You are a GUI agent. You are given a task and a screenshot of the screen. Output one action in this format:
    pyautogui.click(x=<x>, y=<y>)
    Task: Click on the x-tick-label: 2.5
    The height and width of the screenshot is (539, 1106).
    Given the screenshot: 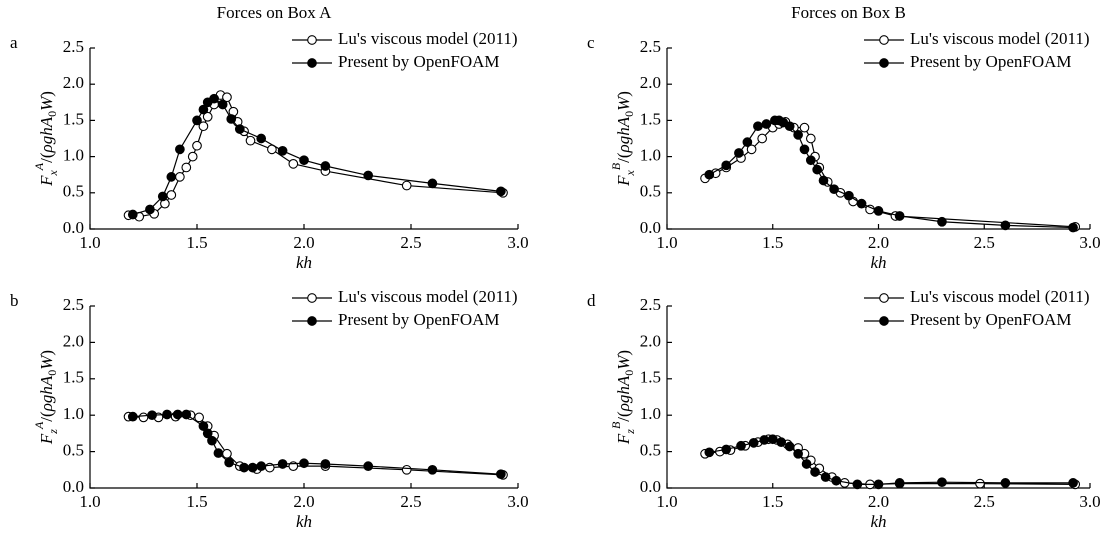 What is the action you would take?
    pyautogui.click(x=984, y=501)
    